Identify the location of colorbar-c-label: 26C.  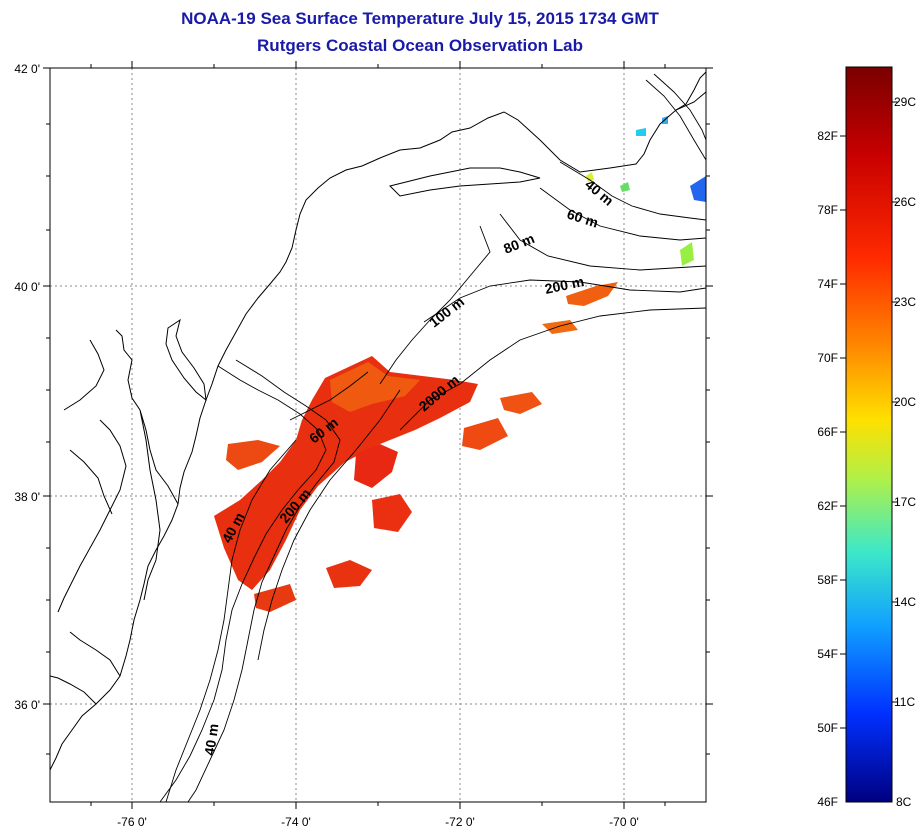
(905, 202).